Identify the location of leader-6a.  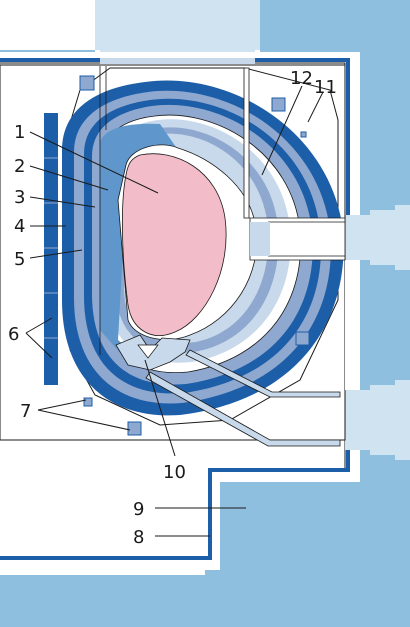
(39, 325).